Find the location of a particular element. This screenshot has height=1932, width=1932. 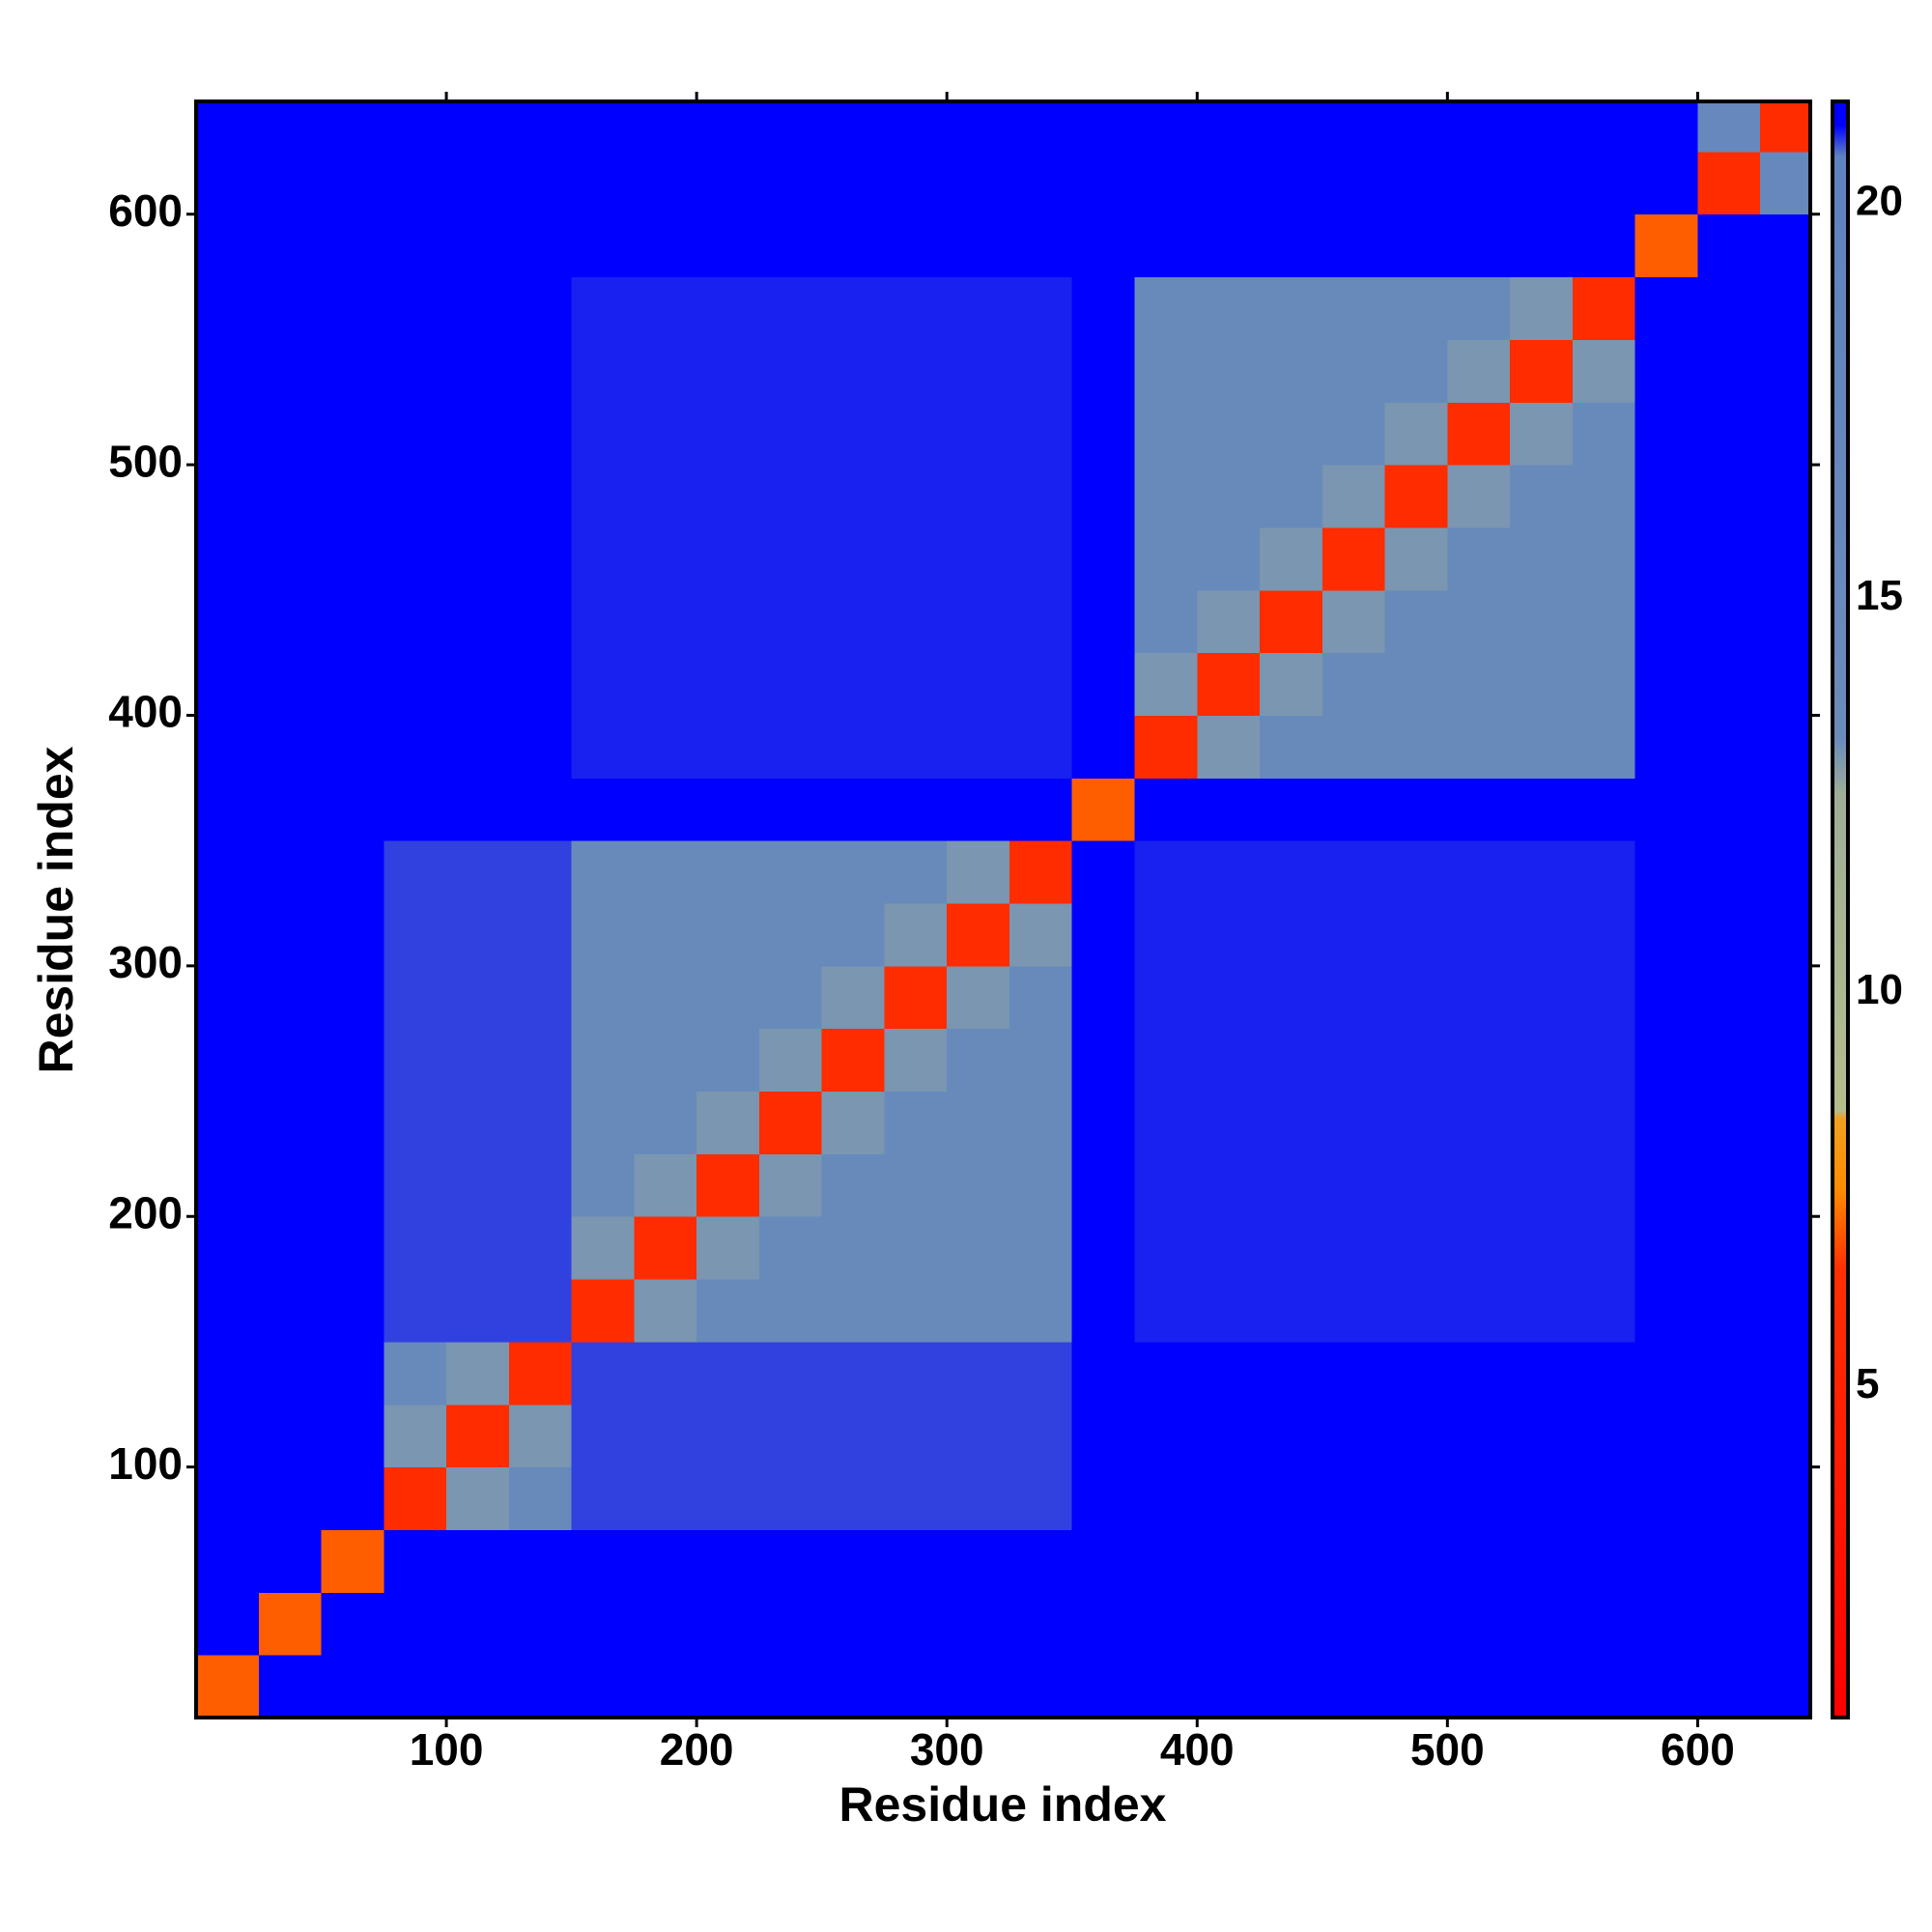

x-axis-title: Residue index is located at coordinates (1003, 1804).